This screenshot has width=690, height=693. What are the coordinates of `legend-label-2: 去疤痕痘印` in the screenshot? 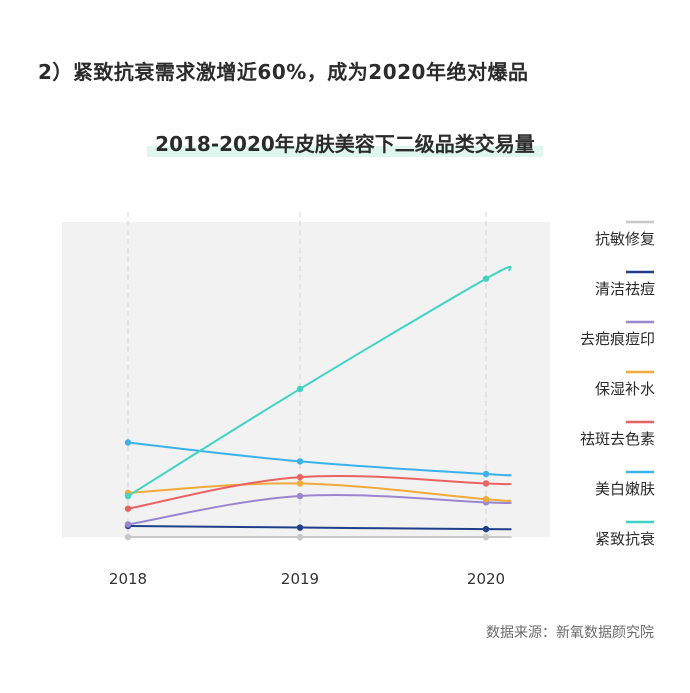 It's located at (617, 339).